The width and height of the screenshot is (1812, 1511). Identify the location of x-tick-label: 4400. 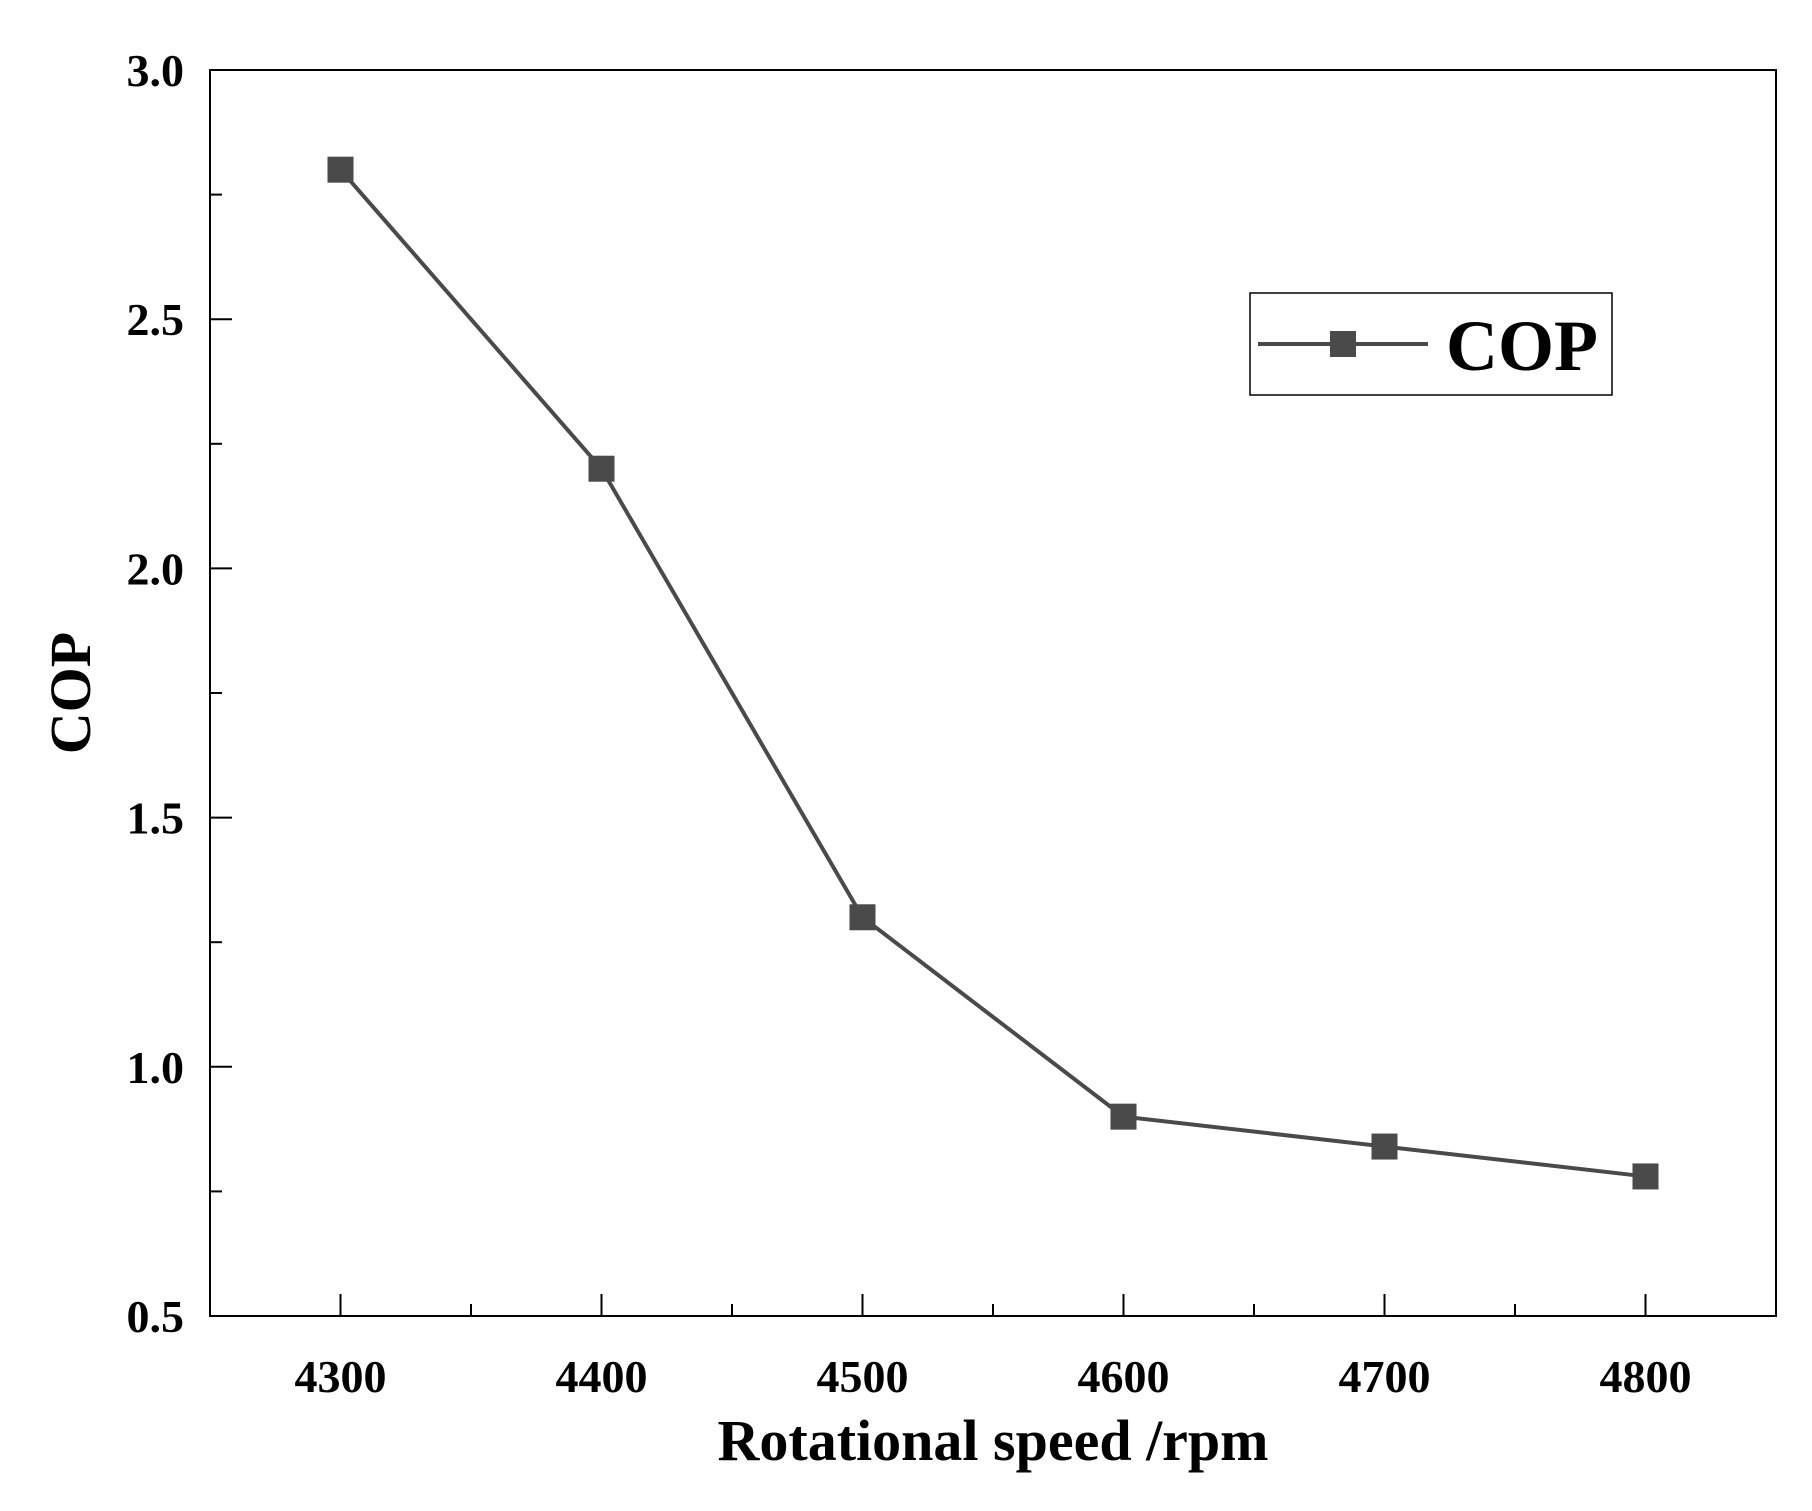
(602, 1376).